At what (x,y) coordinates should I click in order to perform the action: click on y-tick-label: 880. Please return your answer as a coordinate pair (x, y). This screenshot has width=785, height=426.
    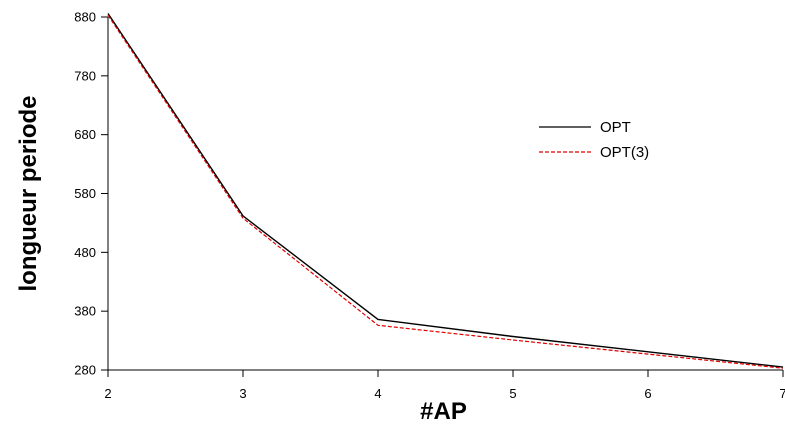
    Looking at the image, I should click on (85, 17).